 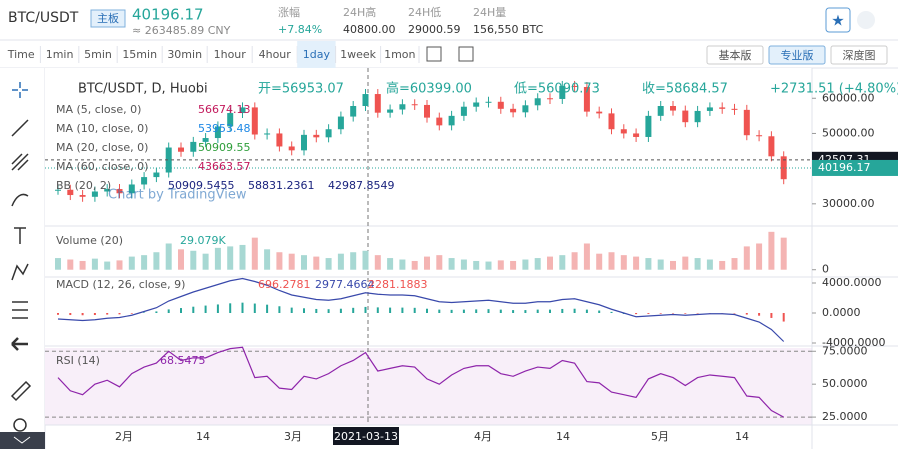 I want to click on pane-value: 2281.1883, so click(x=398, y=284).